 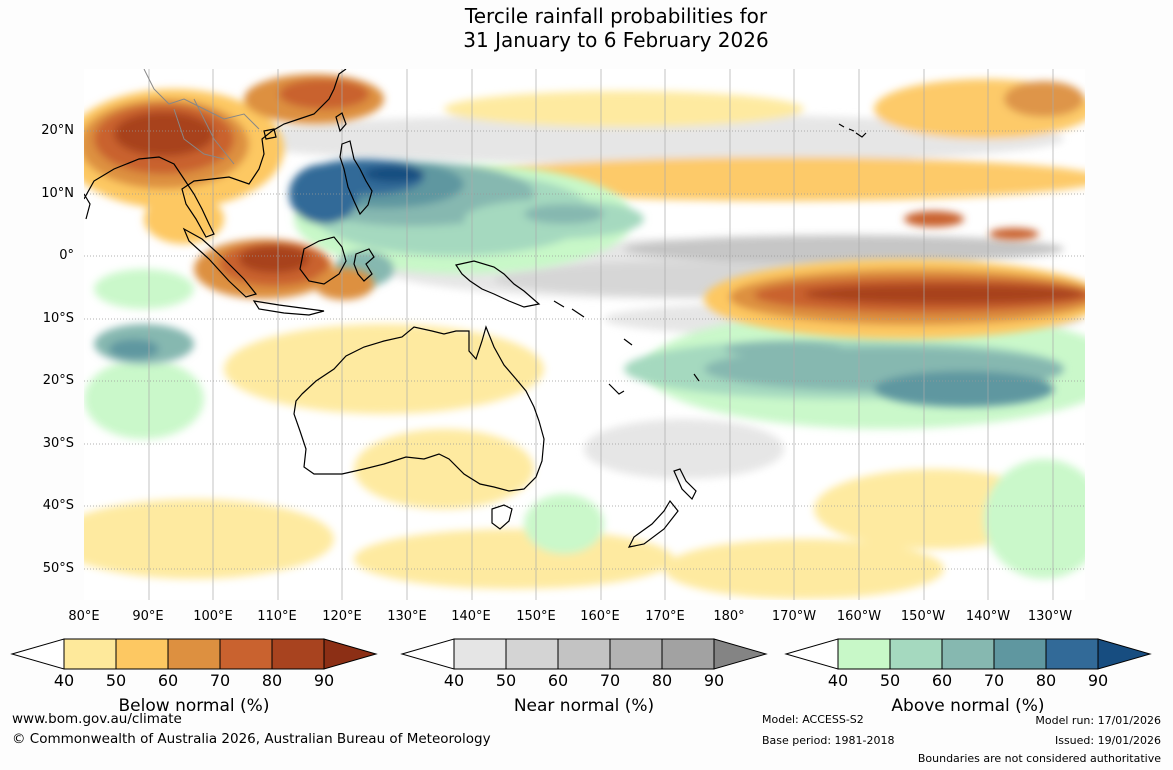 I want to click on java-coast, so click(x=288, y=308).